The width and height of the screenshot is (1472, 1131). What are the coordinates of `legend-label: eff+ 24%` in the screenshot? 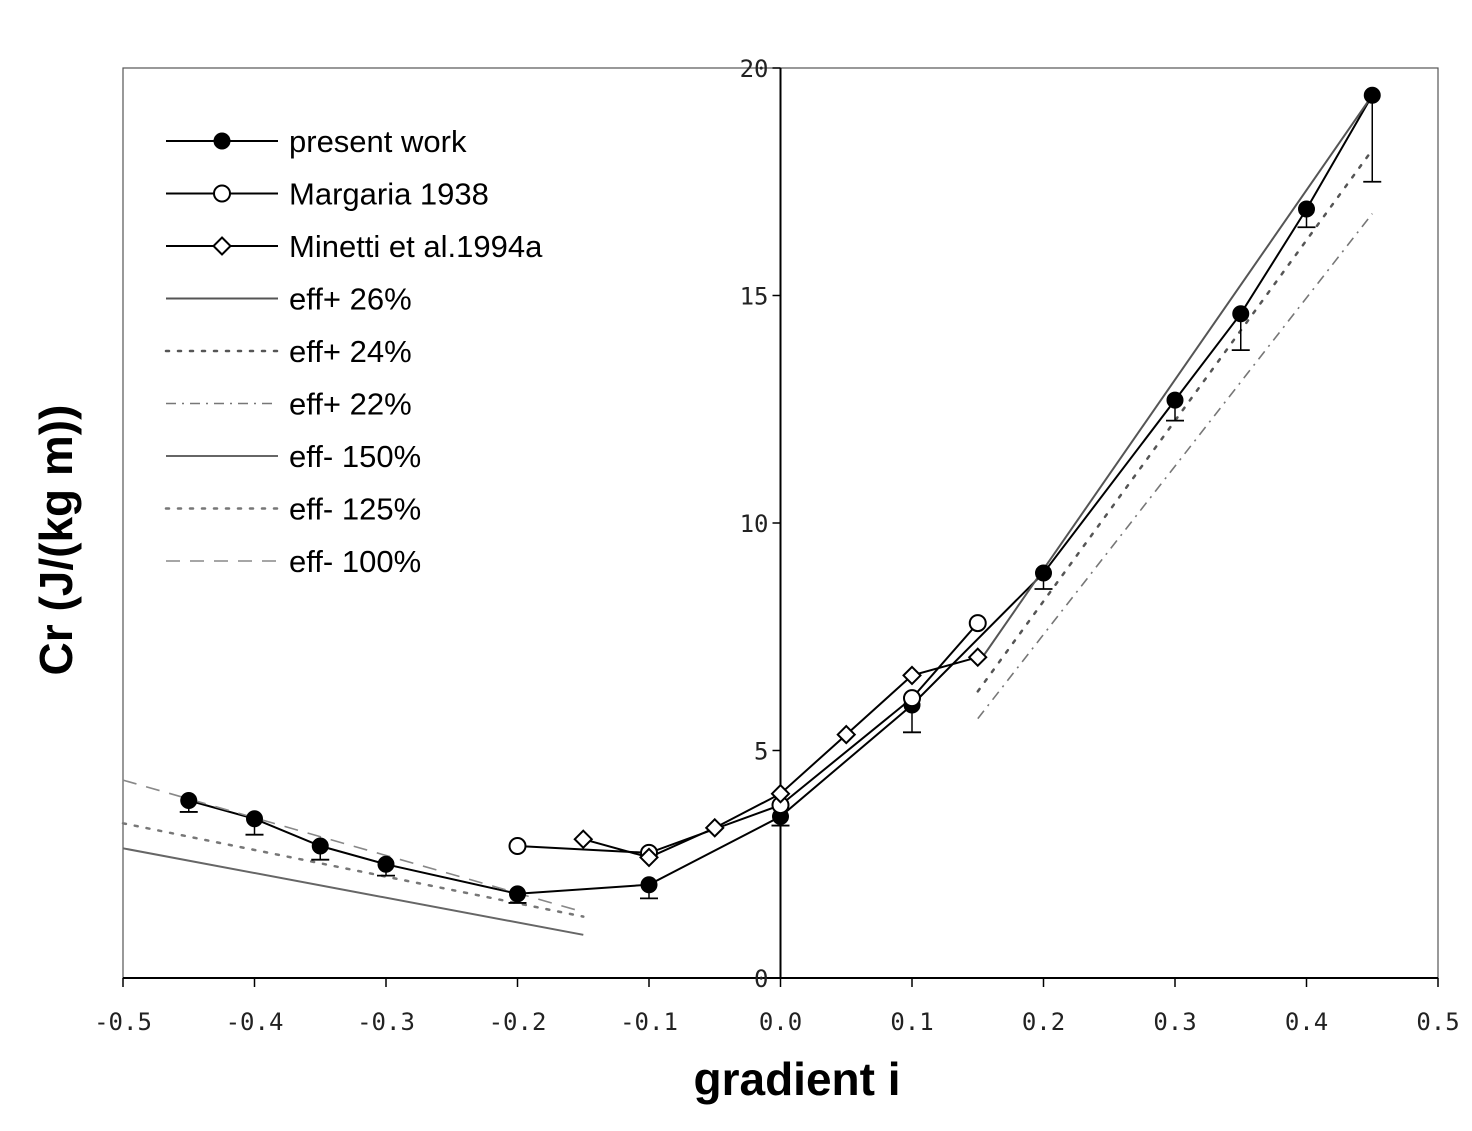 It's located at (350, 351).